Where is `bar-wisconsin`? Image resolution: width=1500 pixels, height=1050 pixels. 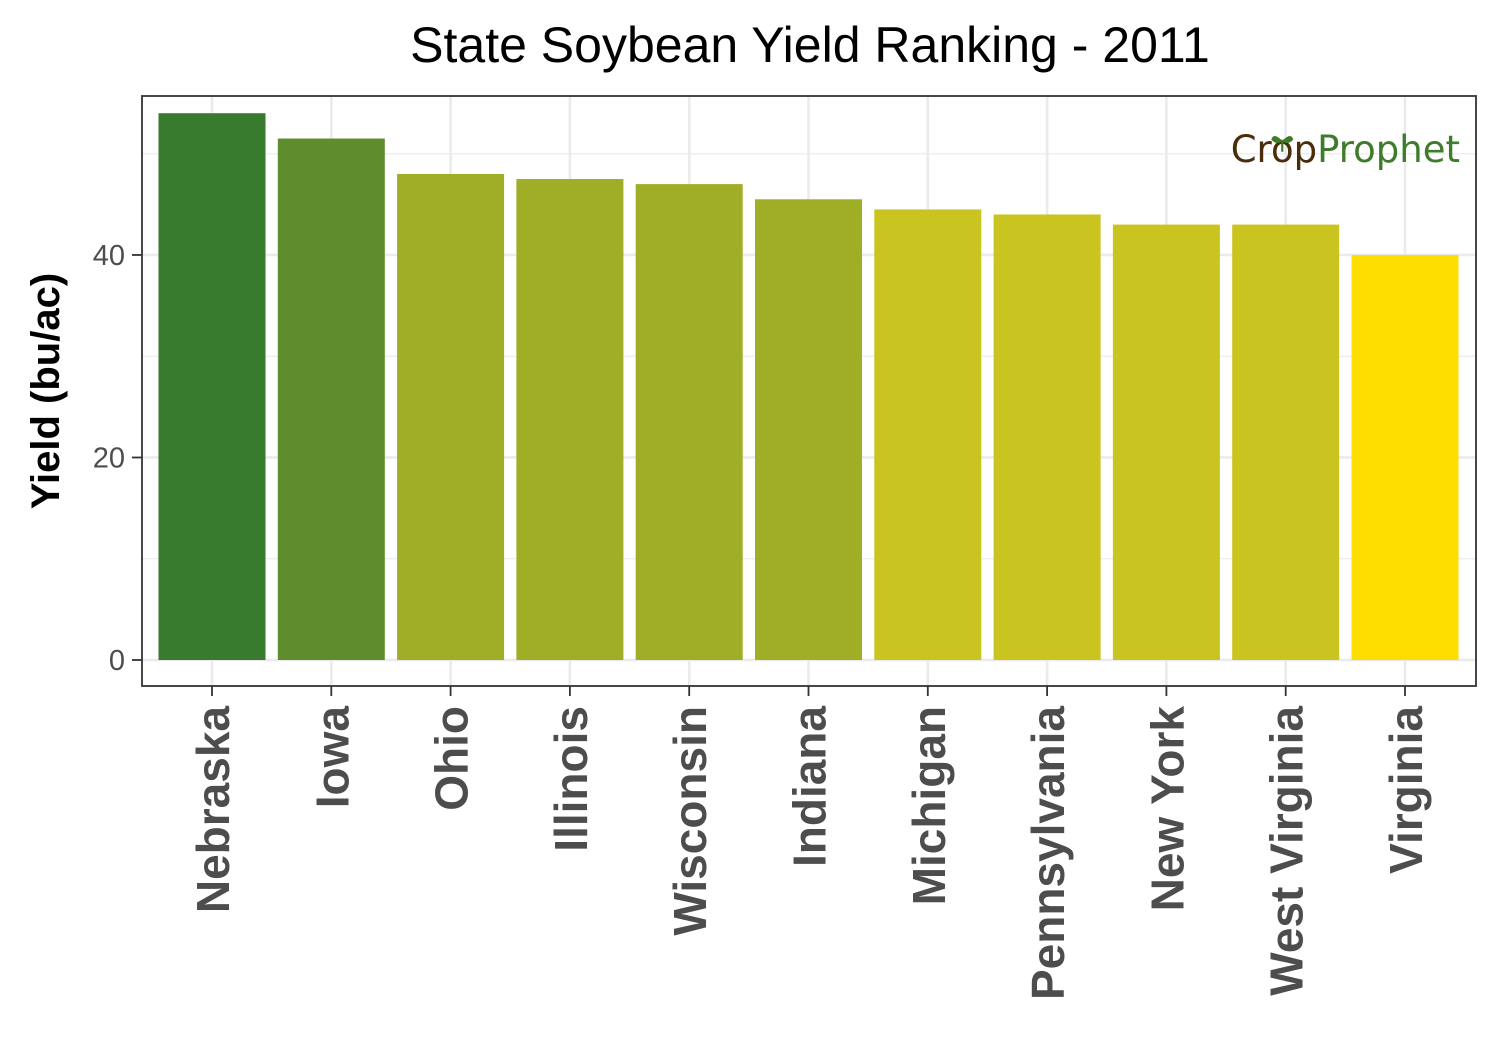
bar-wisconsin is located at coordinates (689, 422).